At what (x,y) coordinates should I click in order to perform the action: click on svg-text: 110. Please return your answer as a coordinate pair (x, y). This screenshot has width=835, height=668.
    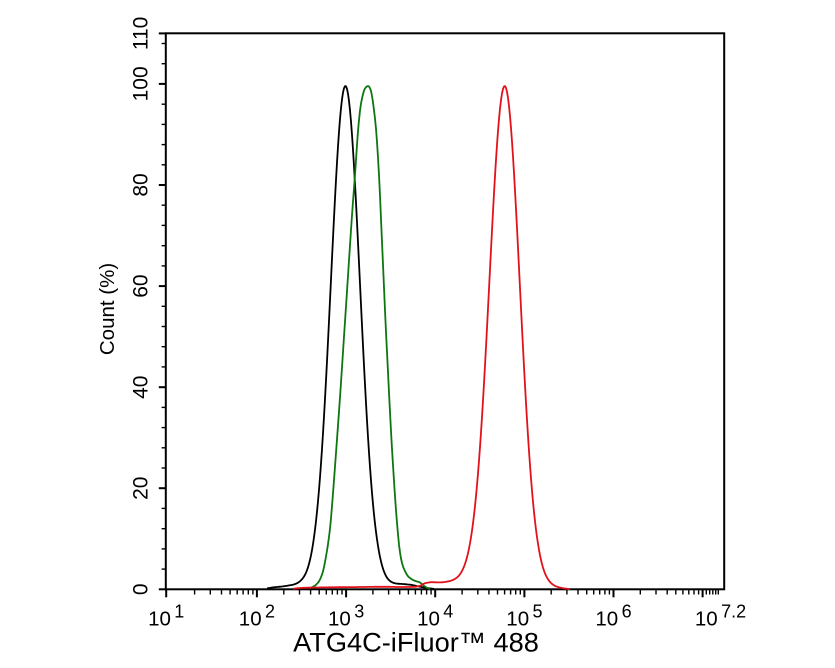
    Looking at the image, I should click on (141, 33).